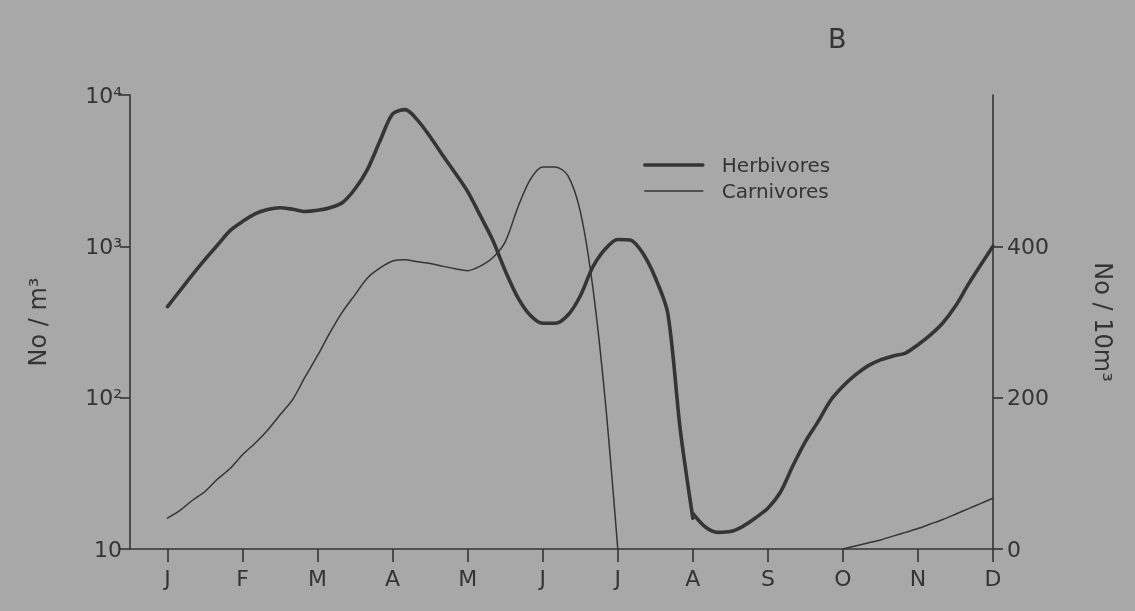  Describe the element at coordinates (843, 578) in the screenshot. I see `x-tick-label: O` at that location.